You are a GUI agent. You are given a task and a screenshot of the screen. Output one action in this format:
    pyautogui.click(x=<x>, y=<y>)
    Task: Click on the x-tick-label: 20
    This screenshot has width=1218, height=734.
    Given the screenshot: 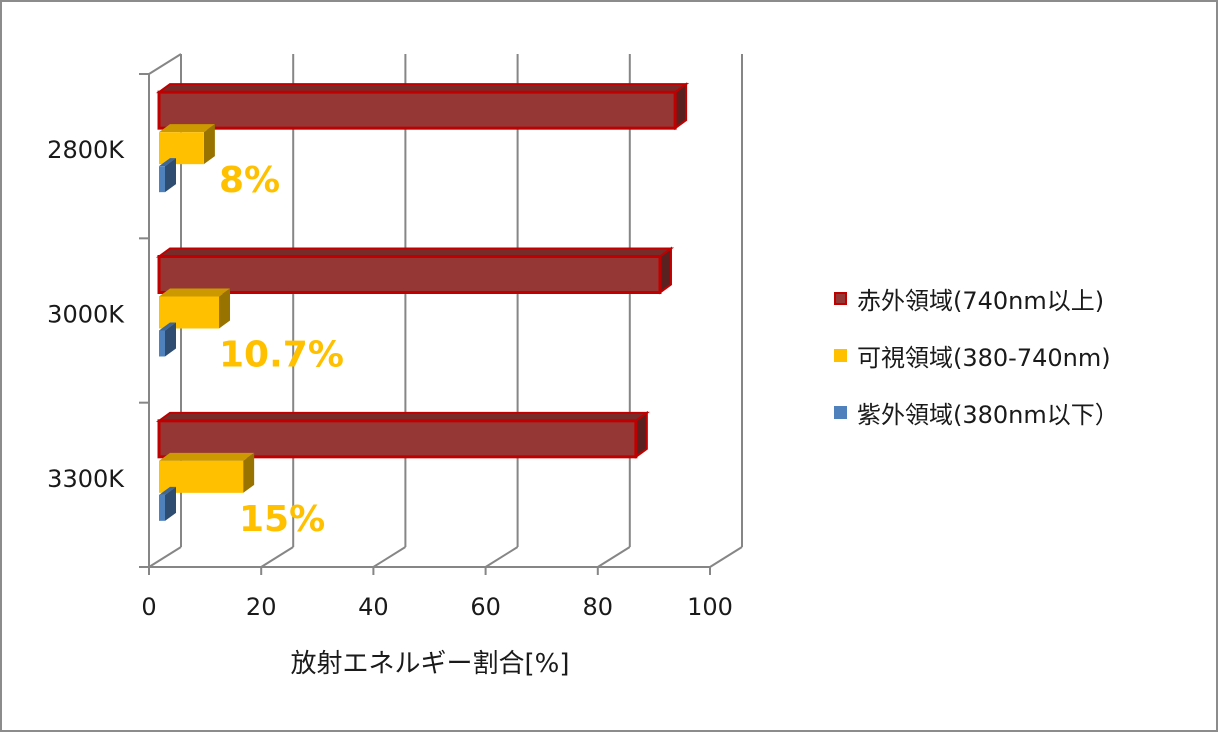 What is the action you would take?
    pyautogui.click(x=261, y=607)
    